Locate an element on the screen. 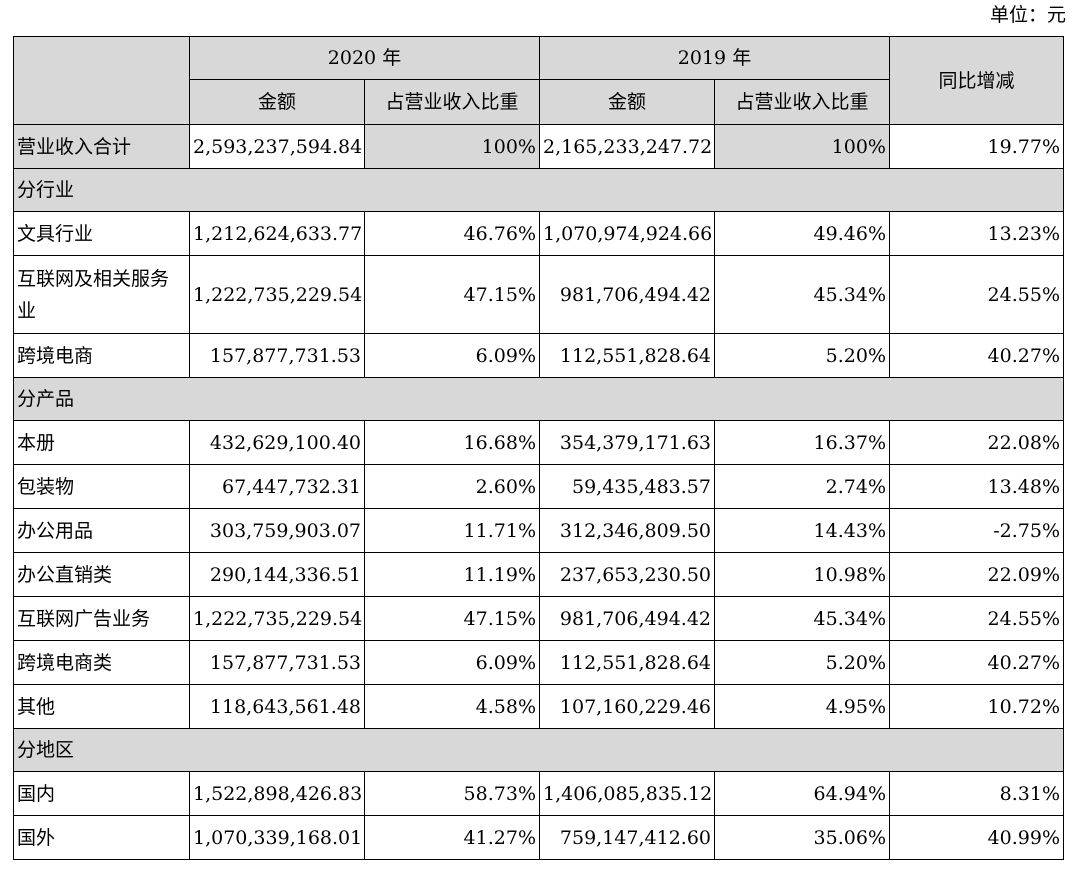 This screenshot has height=872, width=1080. section-header-row: 分产品 is located at coordinates (538, 399).